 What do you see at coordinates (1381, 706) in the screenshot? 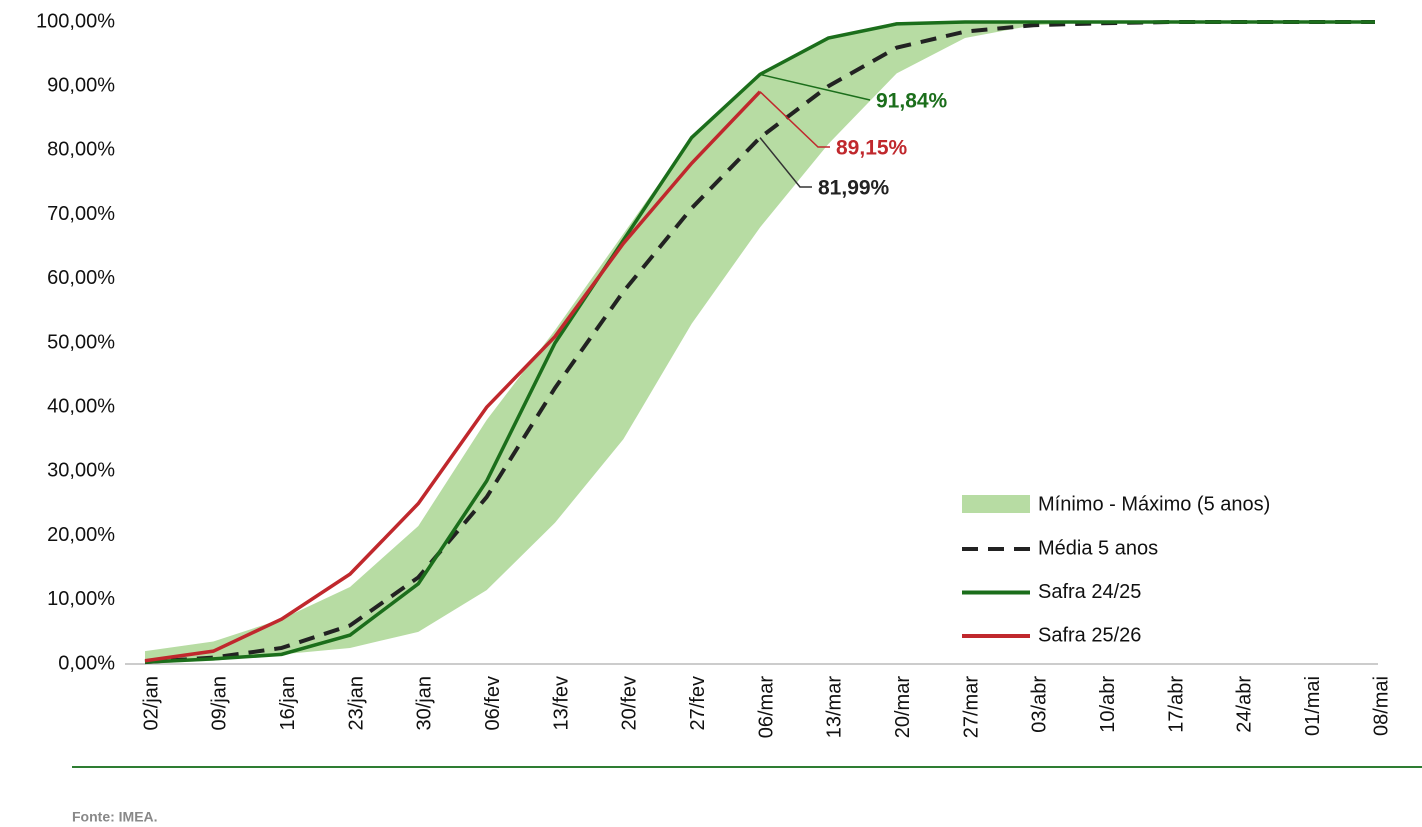
I see `x-tick-label: 08/mai` at bounding box center [1381, 706].